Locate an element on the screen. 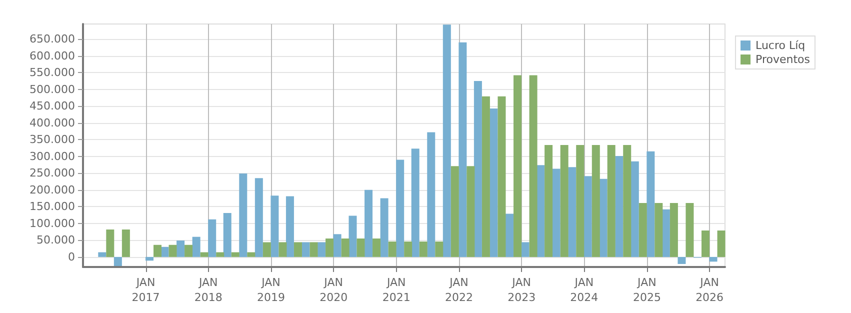  y-tick-label: 150.000 is located at coordinates (52, 207).